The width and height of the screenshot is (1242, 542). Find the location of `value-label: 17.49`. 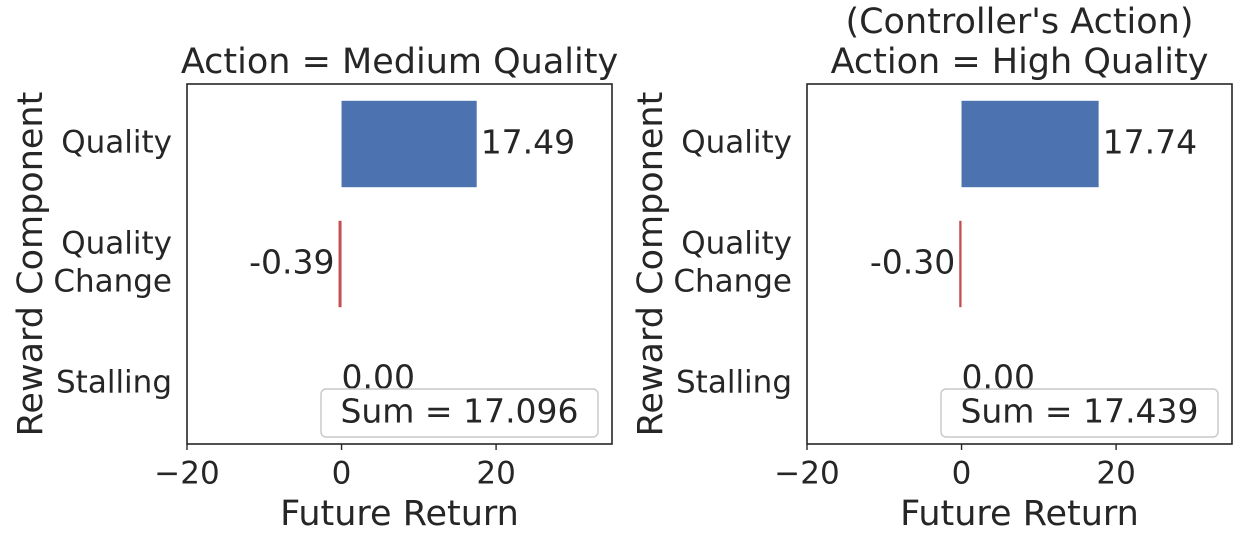

value-label: 17.49 is located at coordinates (528, 142).